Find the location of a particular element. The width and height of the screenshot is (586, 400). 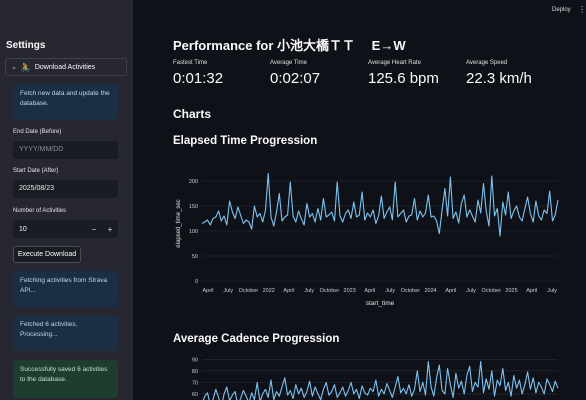

y-tick-label: 70 is located at coordinates (195, 383).